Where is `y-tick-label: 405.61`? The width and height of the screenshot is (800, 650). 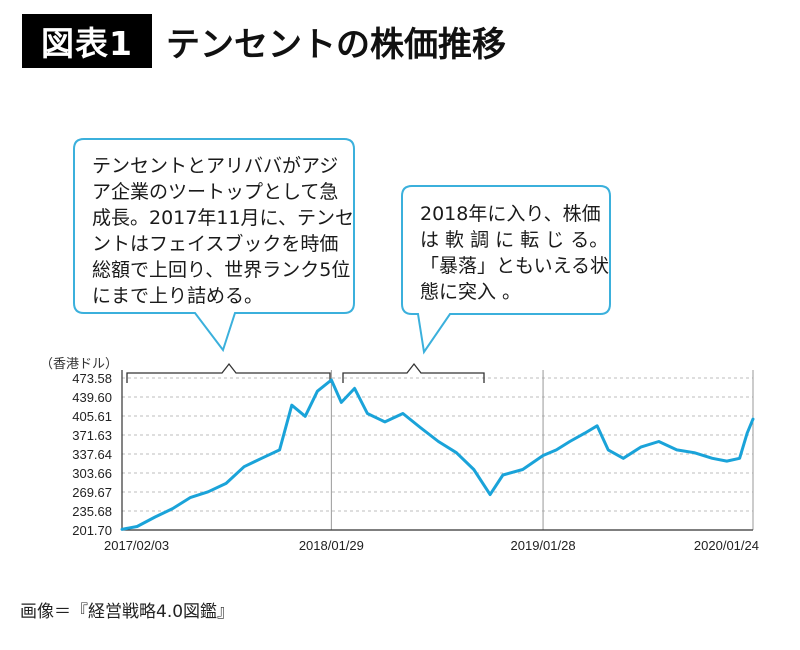
y-tick-label: 405.61 is located at coordinates (92, 416).